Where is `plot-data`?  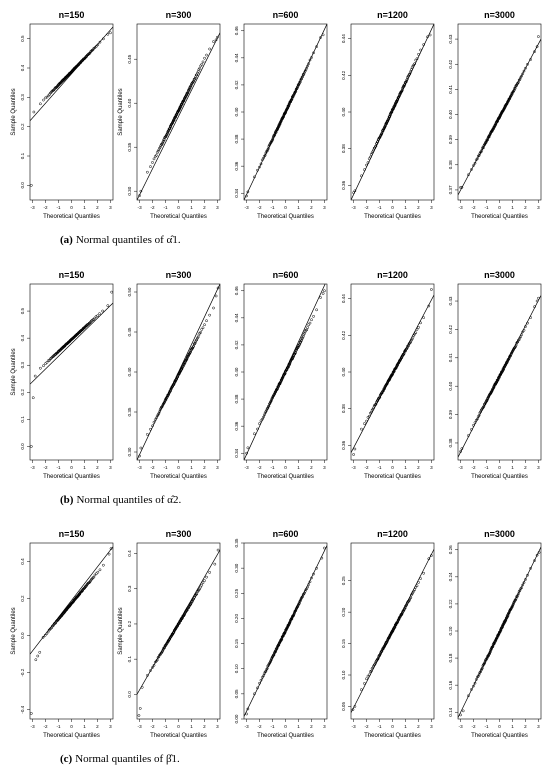
plot-data is located at coordinates (392, 372).